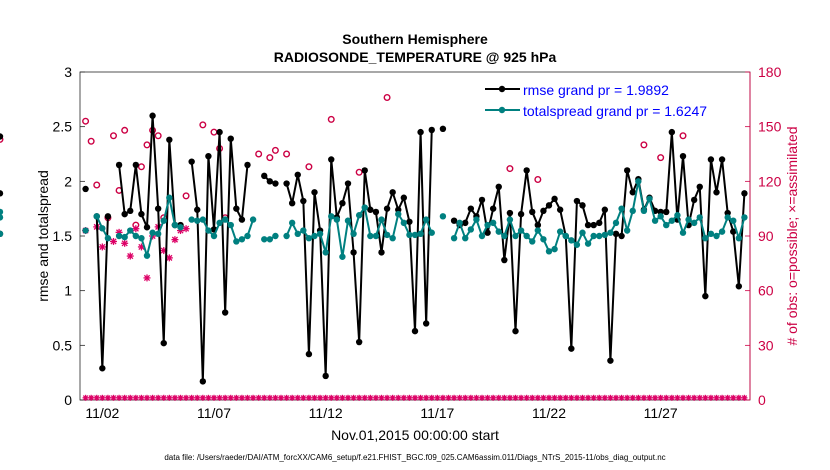  I want to click on x-tick-label: 11/02, so click(102, 413).